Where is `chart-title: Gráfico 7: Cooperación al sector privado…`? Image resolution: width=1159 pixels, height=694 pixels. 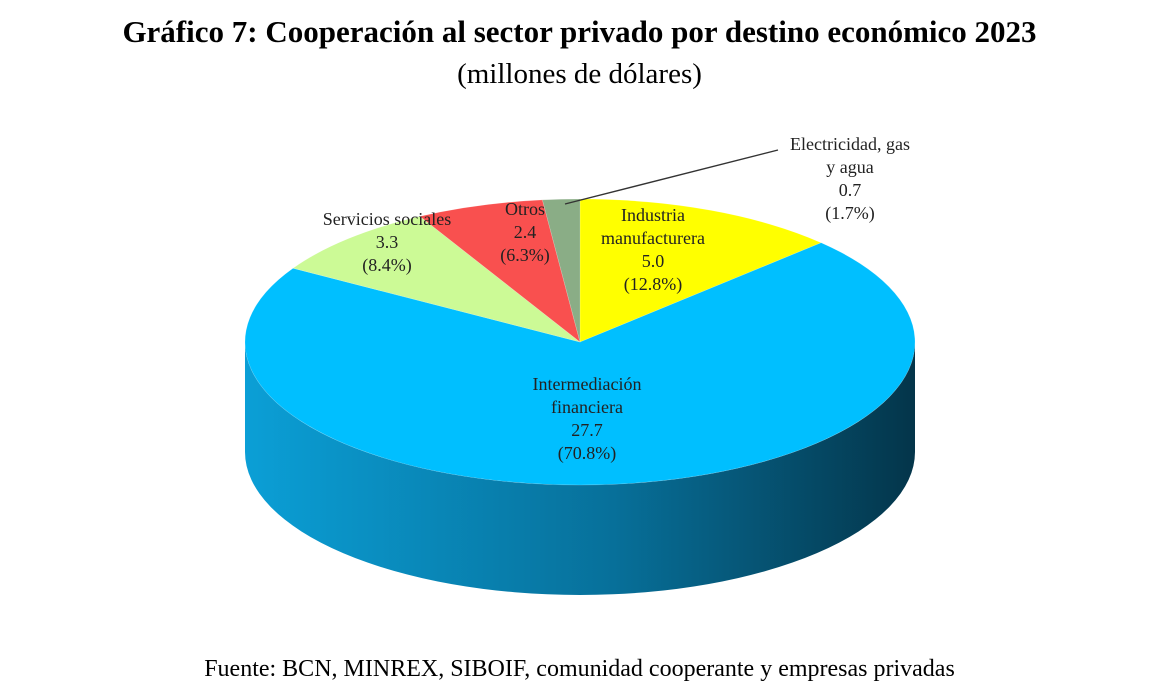
chart-title: Gráfico 7: Cooperación al sector privado… is located at coordinates (579, 31).